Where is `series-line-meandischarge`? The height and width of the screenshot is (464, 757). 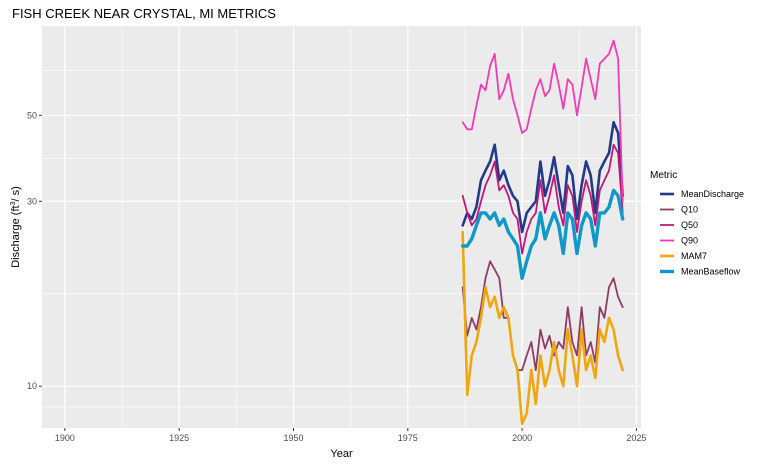
series-line-meandischarge is located at coordinates (543, 177).